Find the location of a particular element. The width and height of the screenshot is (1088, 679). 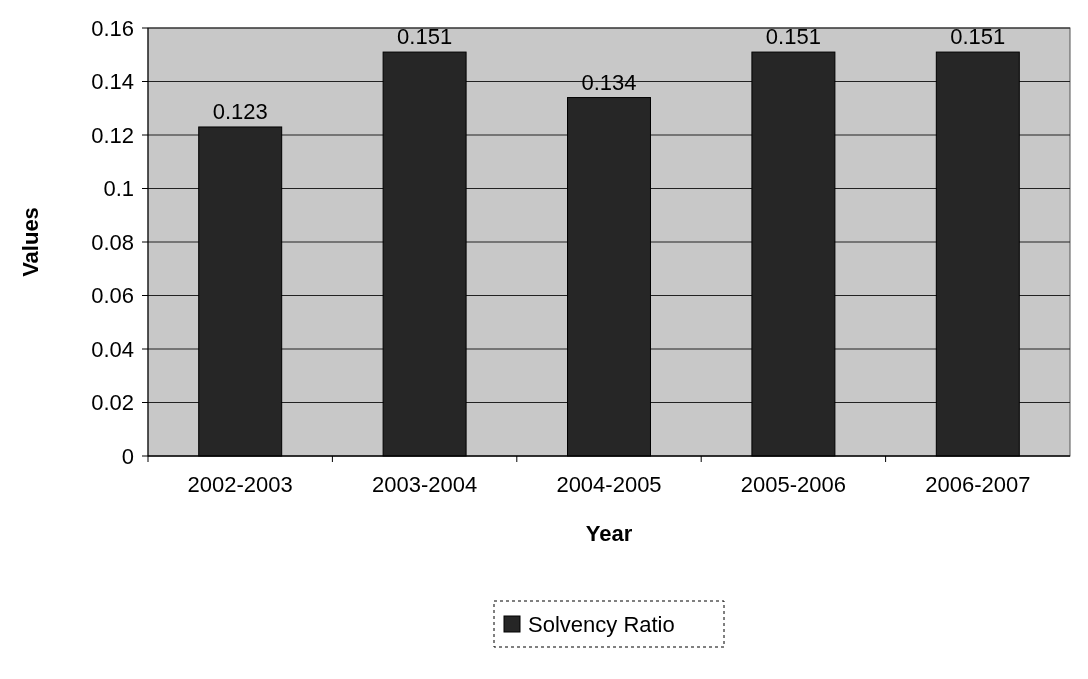

y-tick-label: 0.02 is located at coordinates (112, 403).